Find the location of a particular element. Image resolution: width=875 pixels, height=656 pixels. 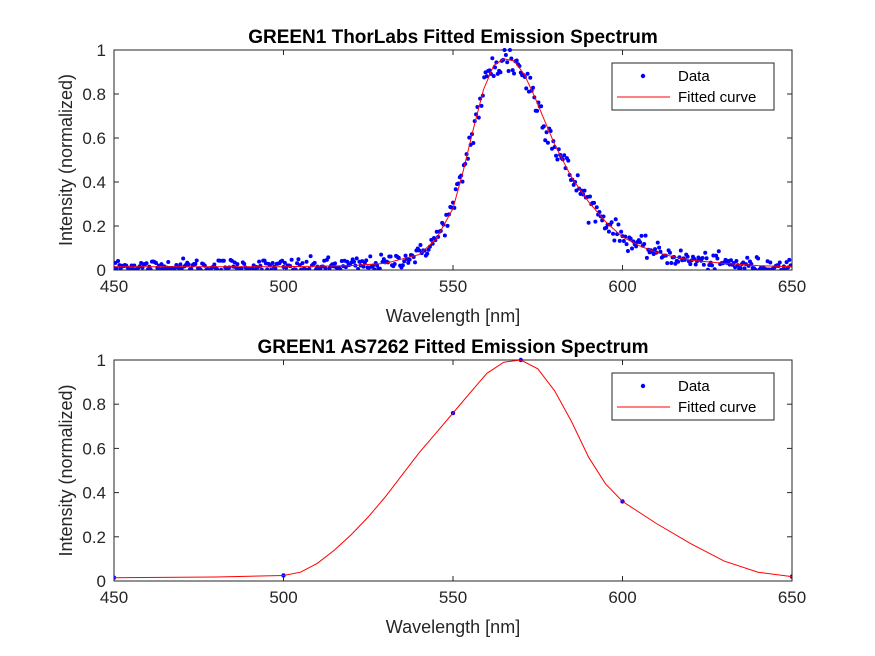

legend-box is located at coordinates (693, 86).